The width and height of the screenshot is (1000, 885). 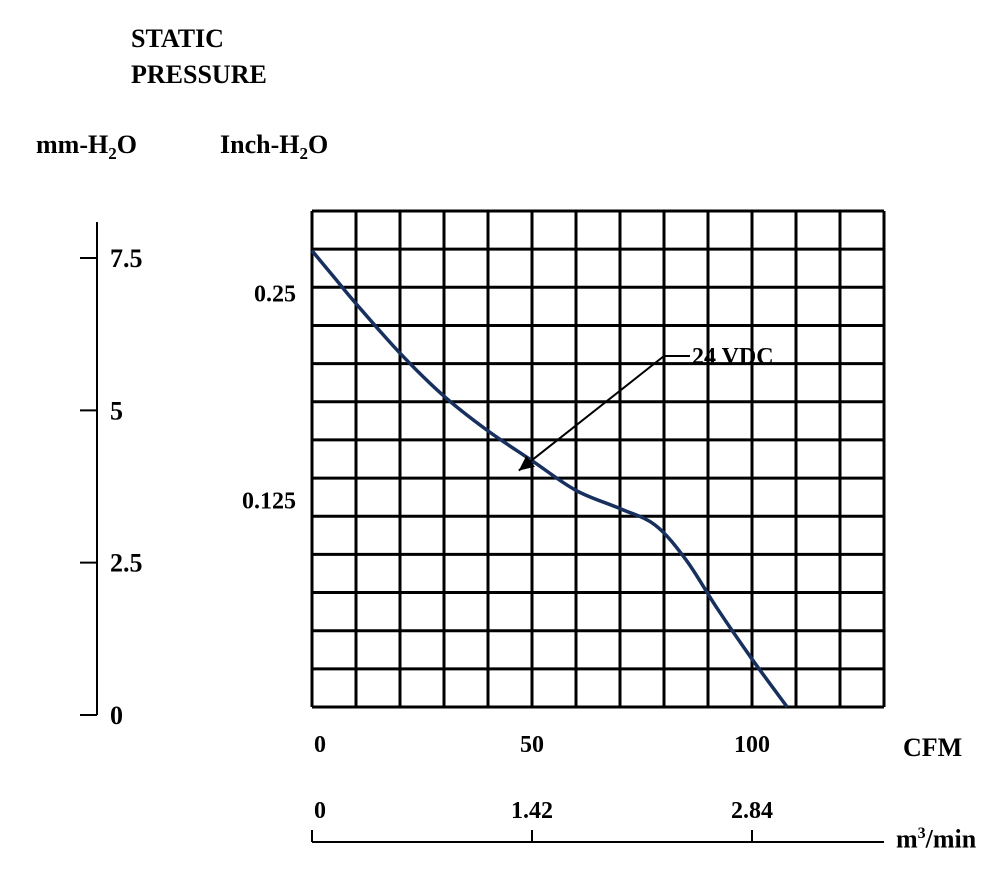 I want to click on cfm-axis: 0 50 100, so click(x=542, y=745).